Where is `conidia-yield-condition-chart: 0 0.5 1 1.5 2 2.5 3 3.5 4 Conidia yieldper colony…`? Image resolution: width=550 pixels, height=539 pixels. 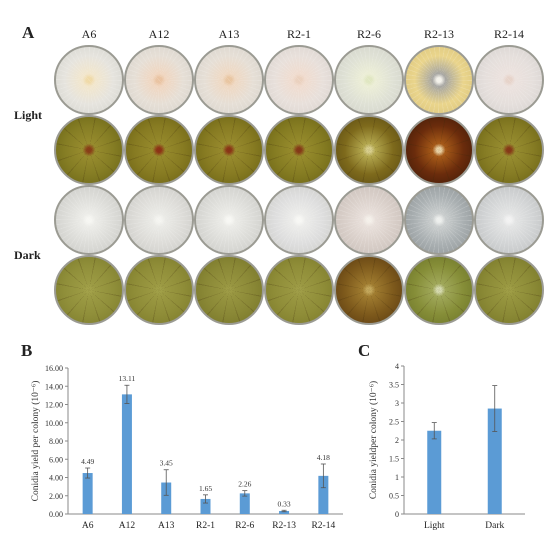
conidia-yield-condition-chart: 0 0.5 1 1.5 2 2.5 3 3.5 4 Conidia yieldper colony… is located at coordinates (446, 446).